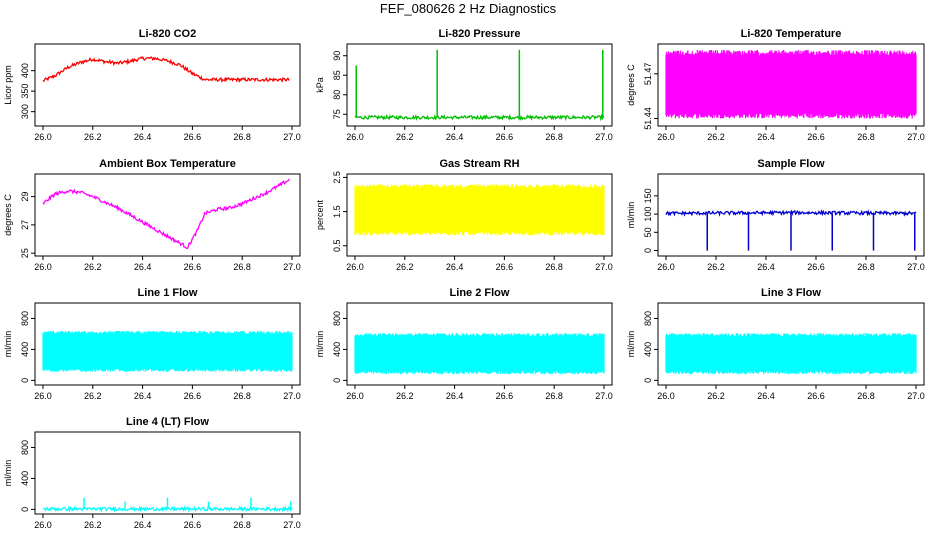 This screenshot has height=540, width=936. Describe the element at coordinates (666, 396) in the screenshot. I see `line3-flow-xtick-label: 26.0` at that location.